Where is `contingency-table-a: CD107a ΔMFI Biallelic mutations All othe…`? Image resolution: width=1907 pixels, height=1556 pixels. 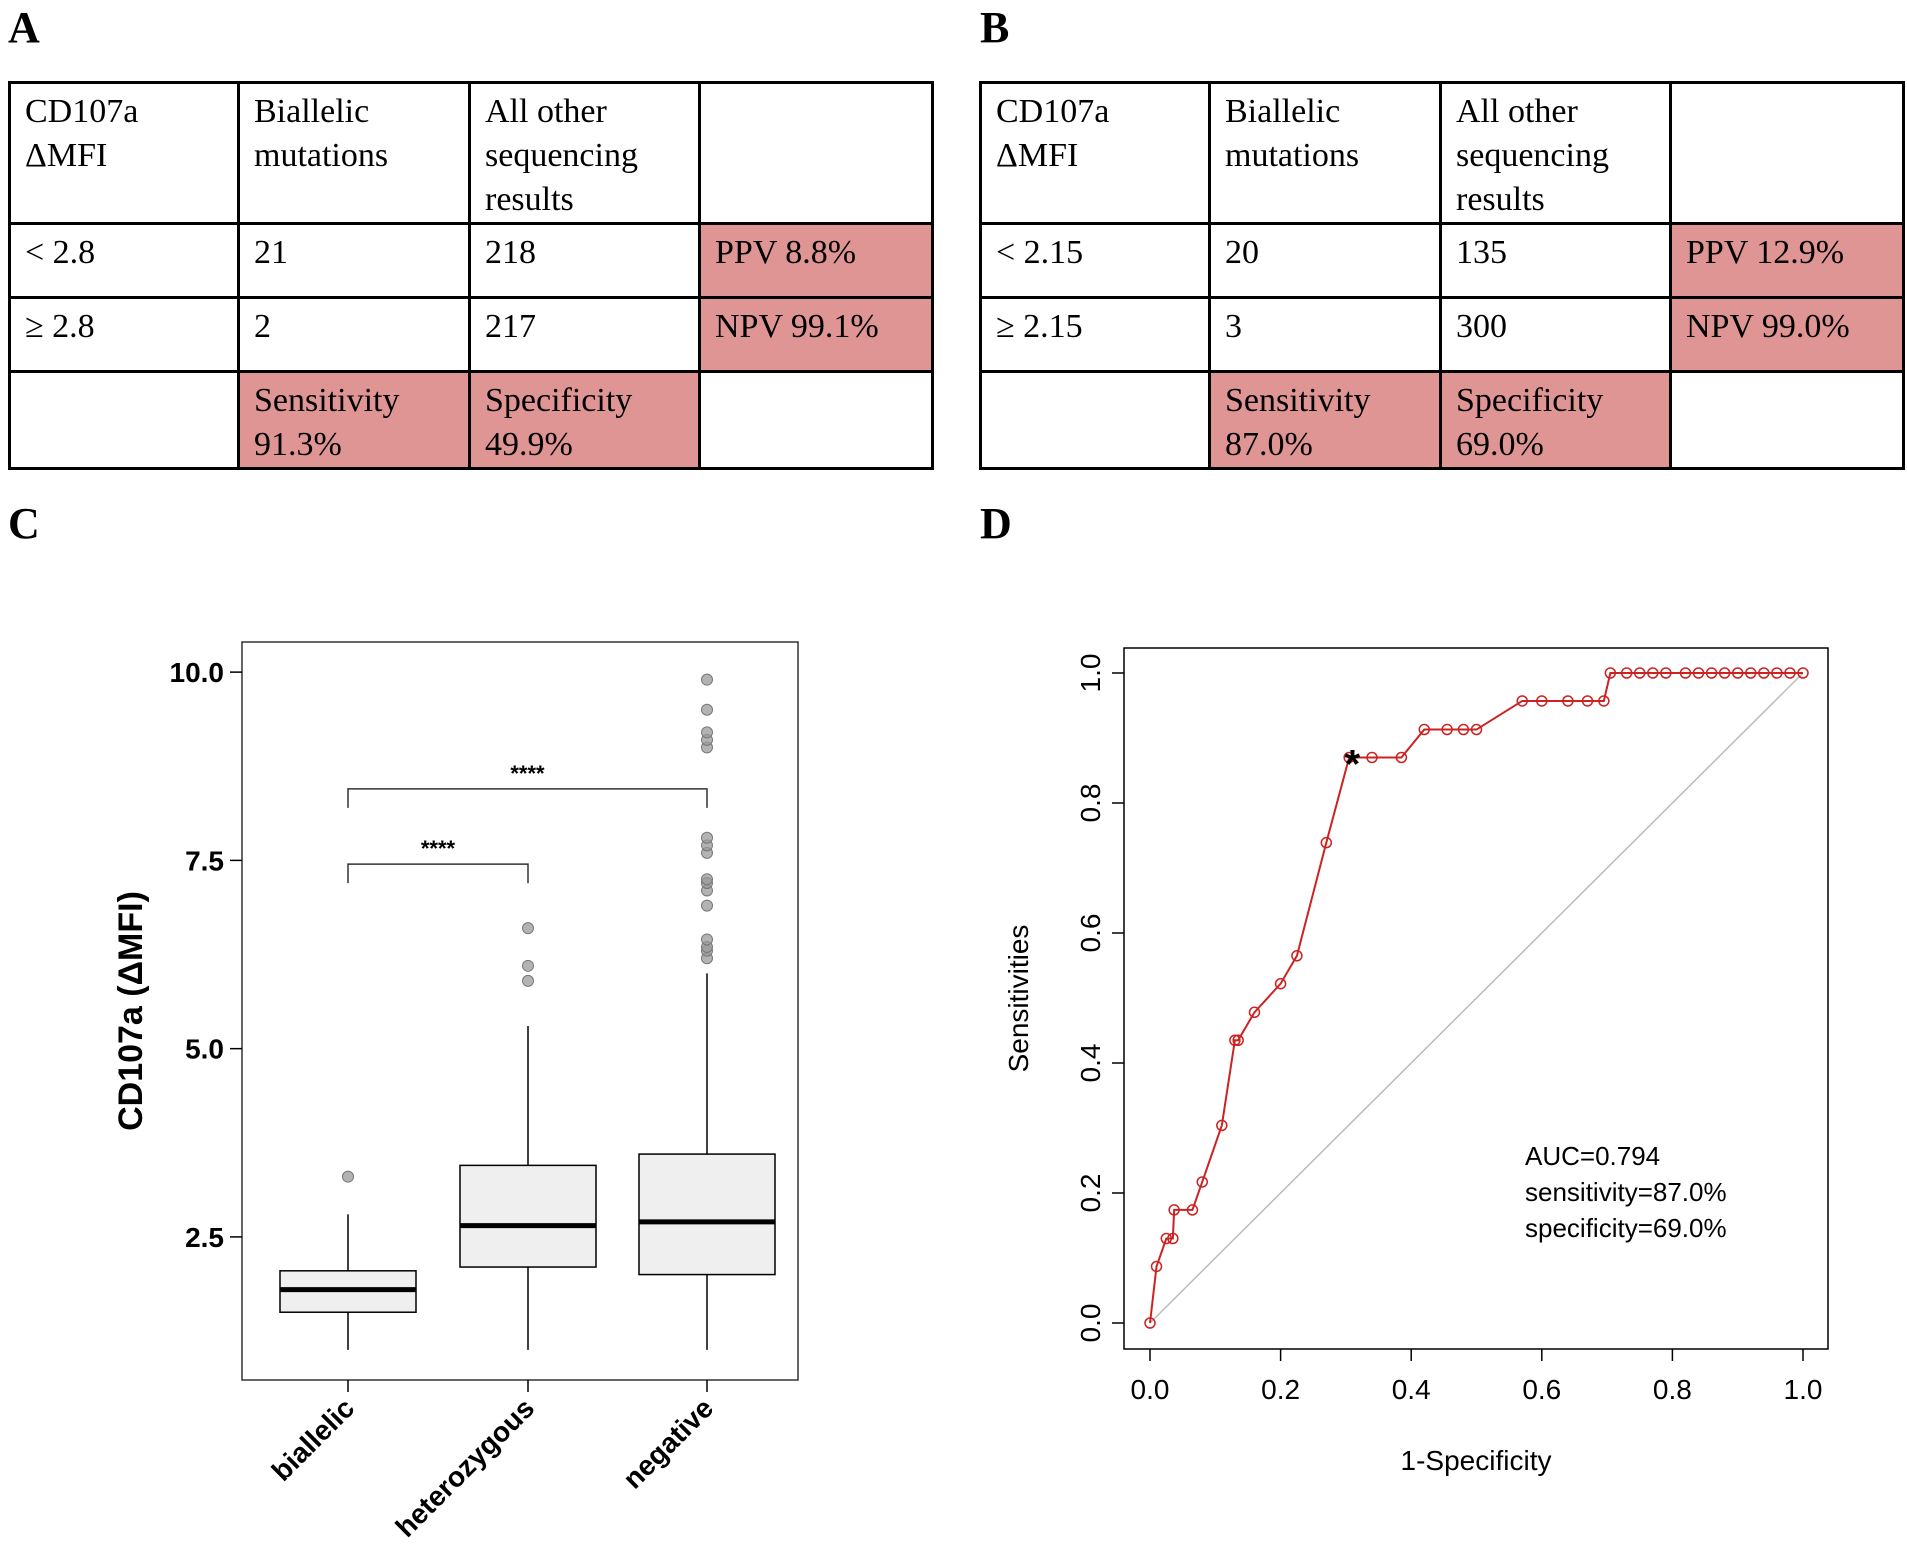 contingency-table-a: CD107a ΔMFI Biallelic mutations All othe… is located at coordinates (471, 275).